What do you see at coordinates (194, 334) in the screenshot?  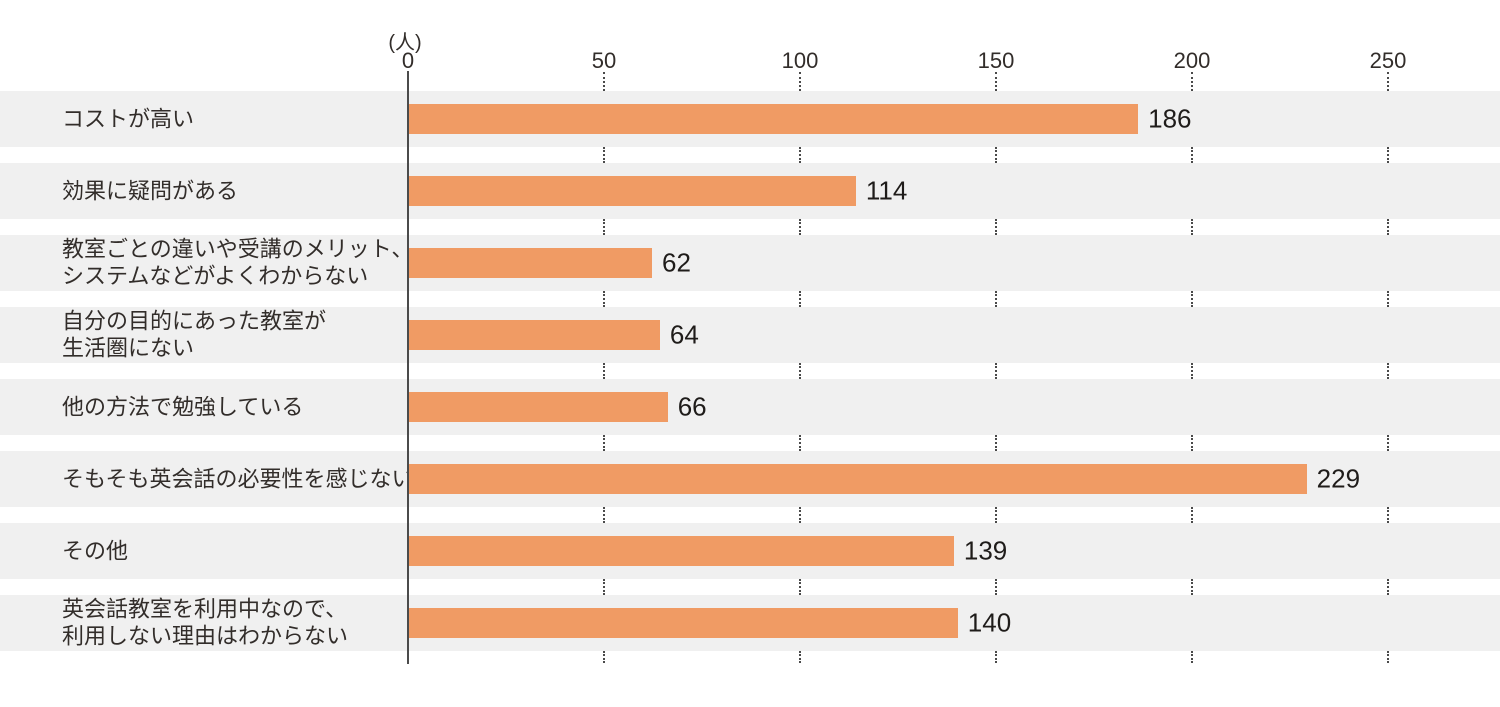 I see `category-label: 自分の目的にあった教室が 生活圏にない` at bounding box center [194, 334].